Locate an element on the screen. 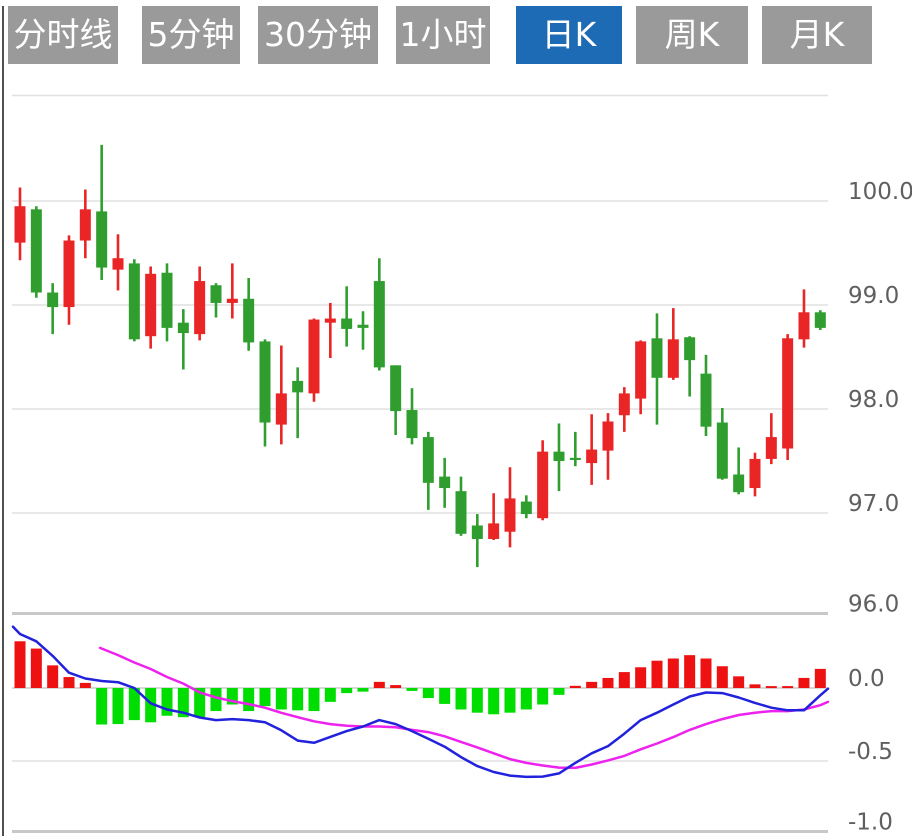  dea-line is located at coordinates (464, 708).